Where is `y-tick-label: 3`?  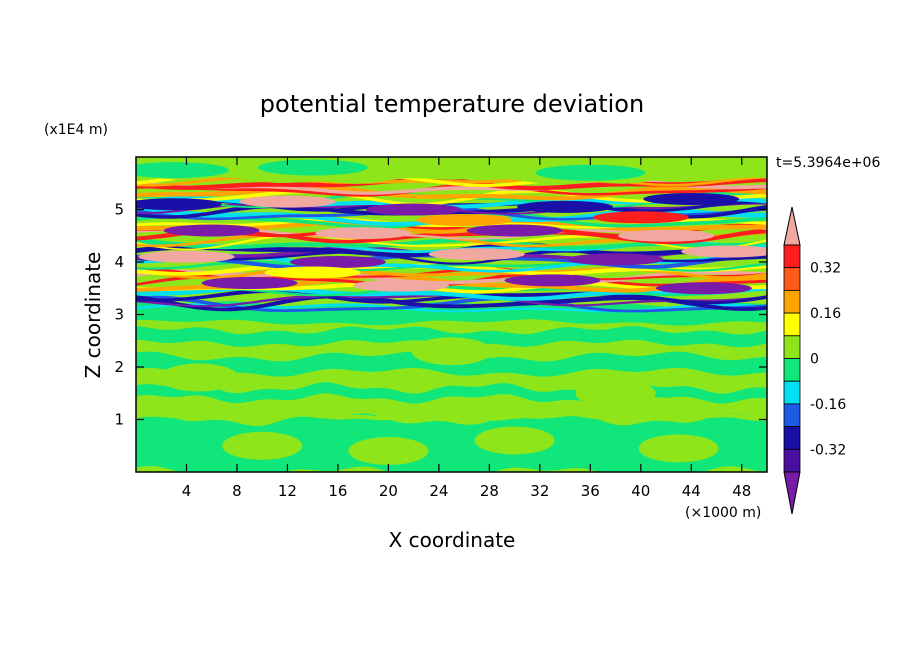 y-tick-label: 3 is located at coordinates (119, 315).